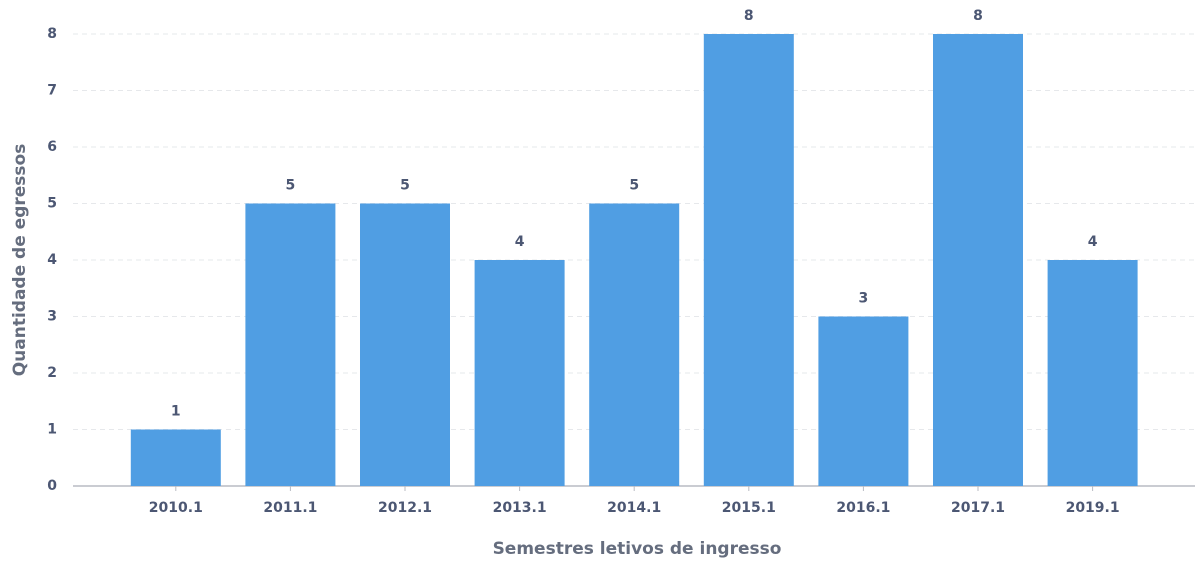 The image size is (1195, 562). I want to click on x-tick-label: 2010.1, so click(176, 508).